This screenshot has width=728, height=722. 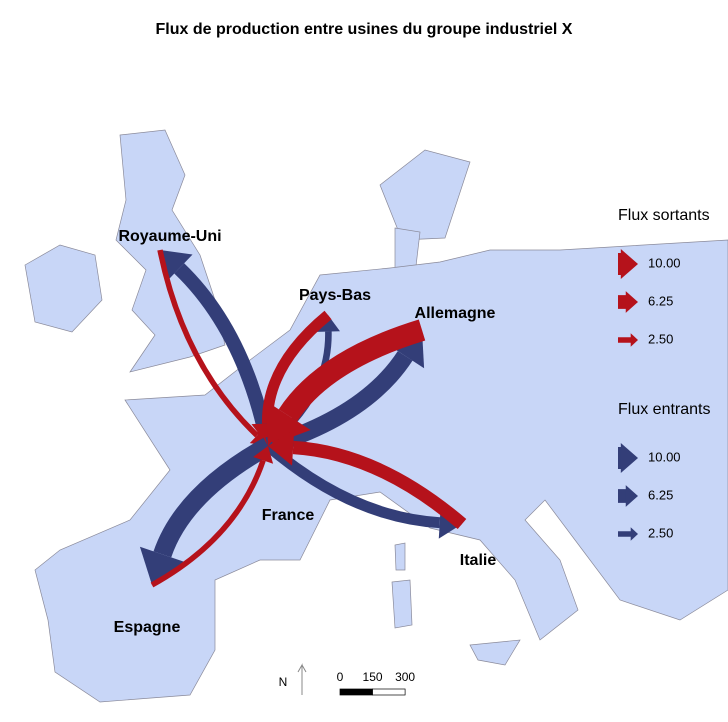 I want to click on place-label: France, so click(x=288, y=515).